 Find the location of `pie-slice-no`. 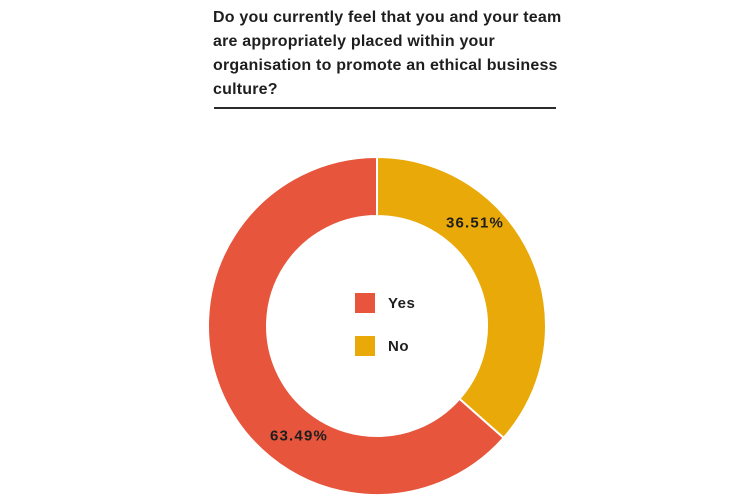

pie-slice-no is located at coordinates (461, 298).